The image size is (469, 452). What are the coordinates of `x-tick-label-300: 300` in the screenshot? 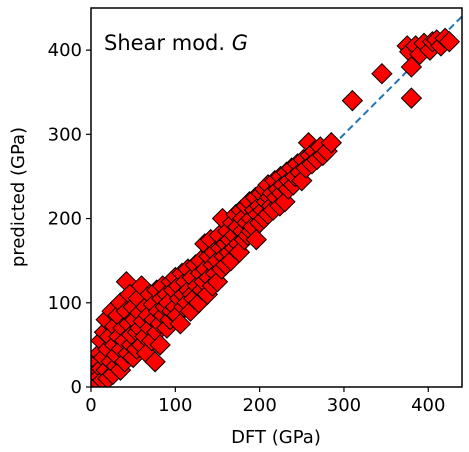 It's located at (344, 405).